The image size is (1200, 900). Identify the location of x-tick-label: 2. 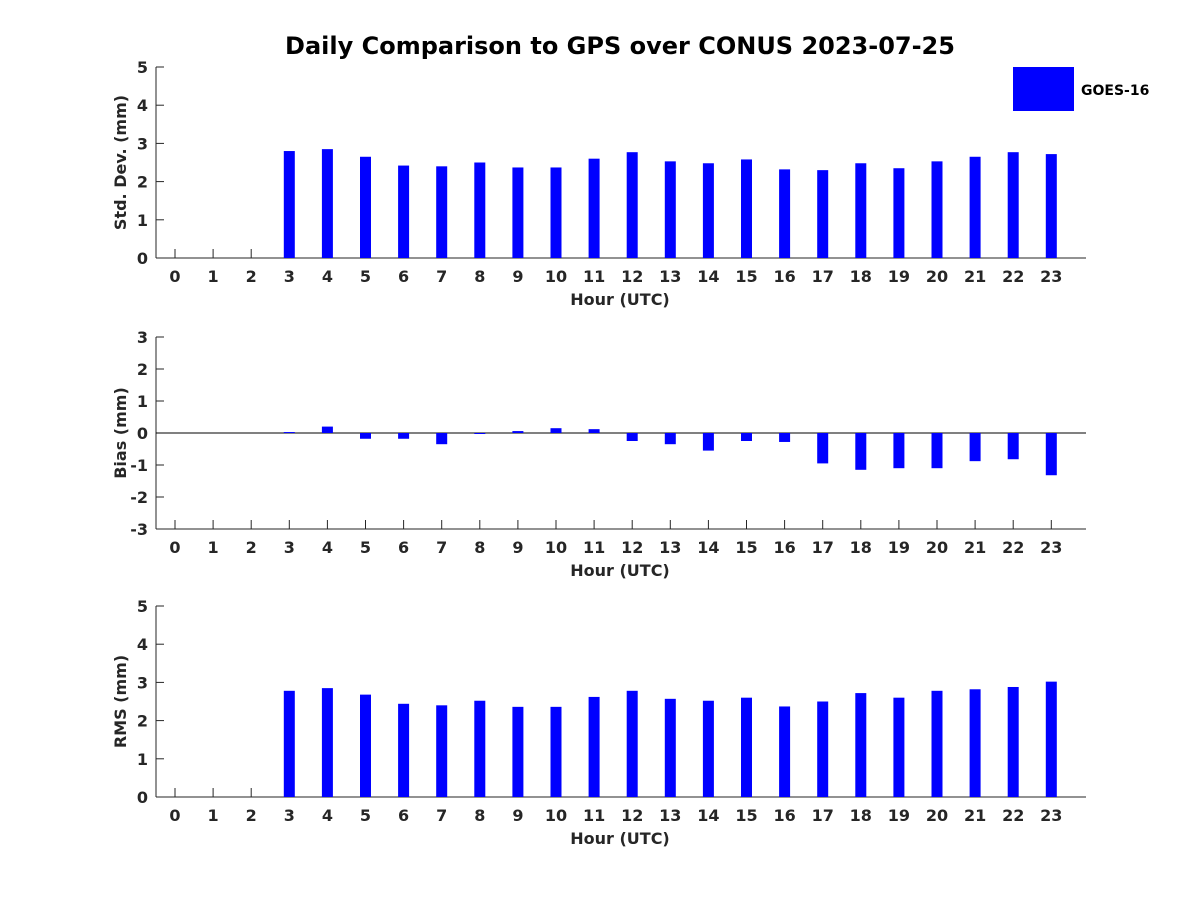
(251, 815).